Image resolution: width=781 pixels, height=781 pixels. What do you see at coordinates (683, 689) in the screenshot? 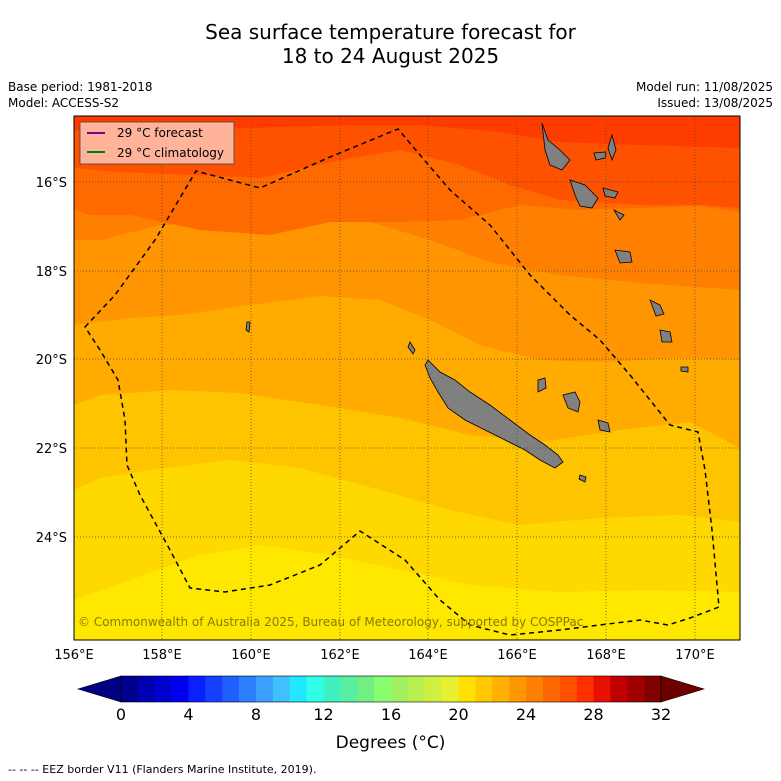
I see `colorbar-max-extension` at bounding box center [683, 689].